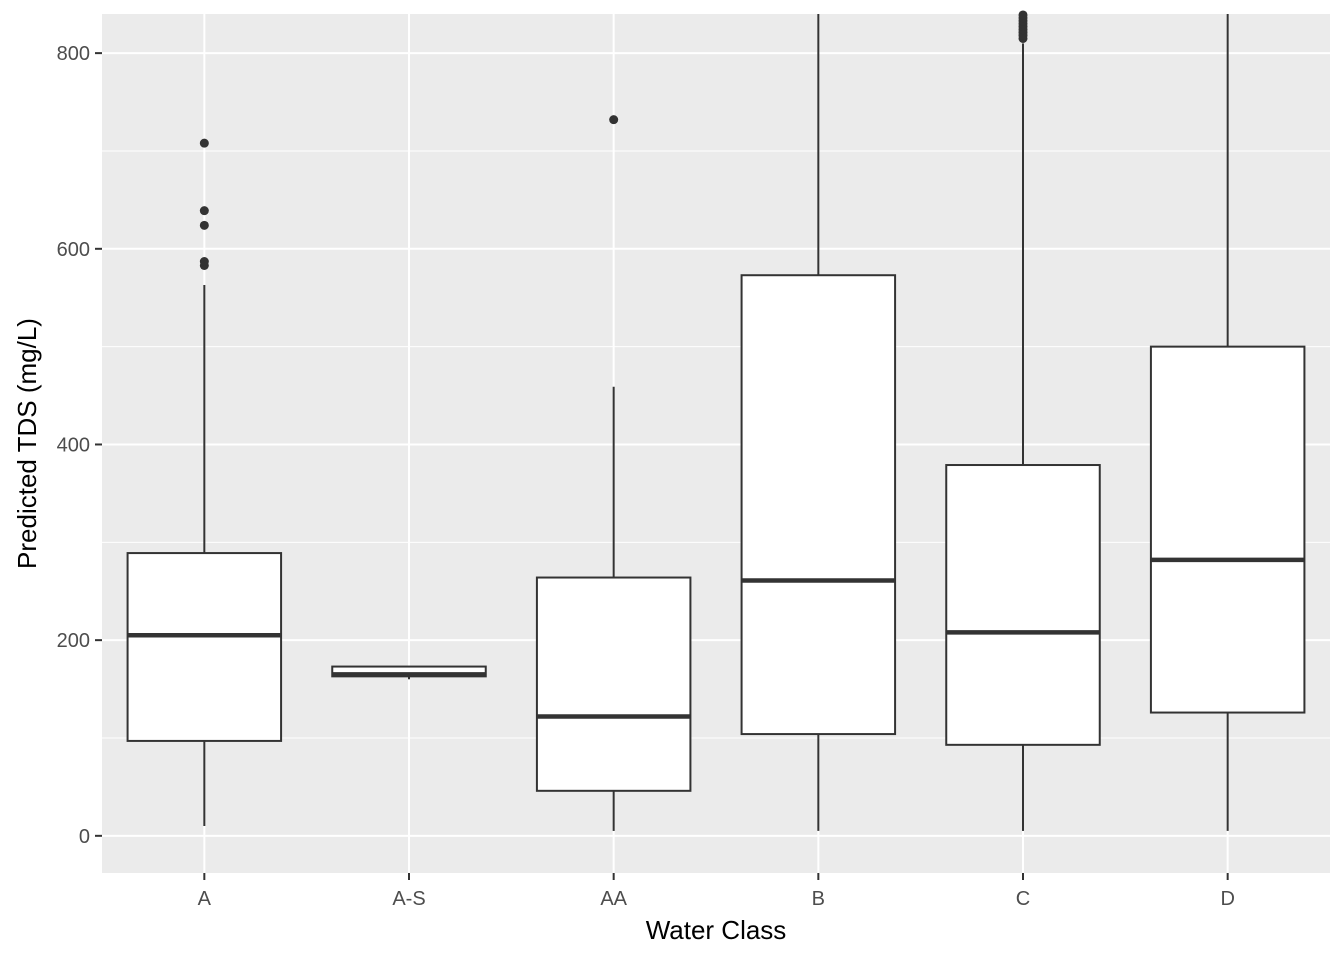  Describe the element at coordinates (84, 837) in the screenshot. I see `y-tick-label: 0` at that location.